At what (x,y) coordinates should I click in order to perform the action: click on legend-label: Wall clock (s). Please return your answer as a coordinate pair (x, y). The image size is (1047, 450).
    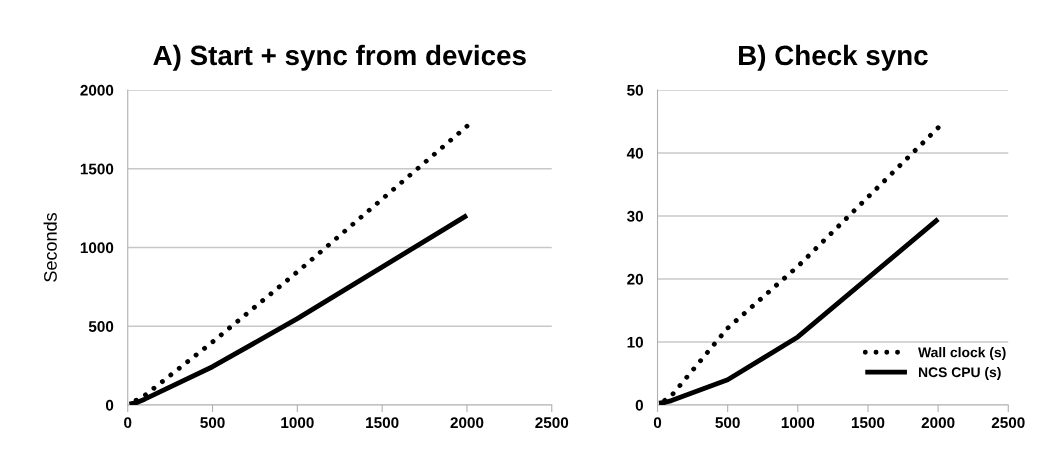
    Looking at the image, I should click on (962, 354).